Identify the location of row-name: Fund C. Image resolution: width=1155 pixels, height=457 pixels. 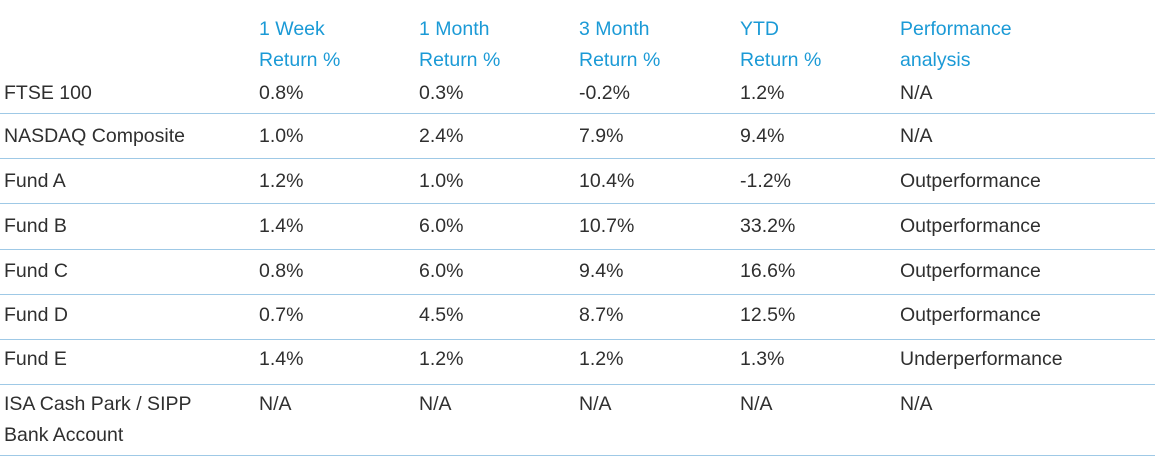
(36, 271).